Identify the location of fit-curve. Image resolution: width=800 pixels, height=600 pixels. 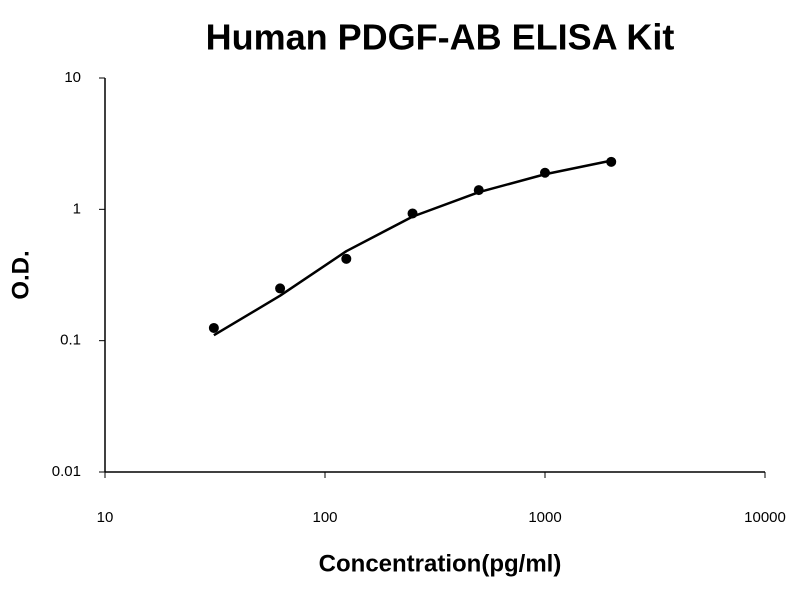
(412, 248).